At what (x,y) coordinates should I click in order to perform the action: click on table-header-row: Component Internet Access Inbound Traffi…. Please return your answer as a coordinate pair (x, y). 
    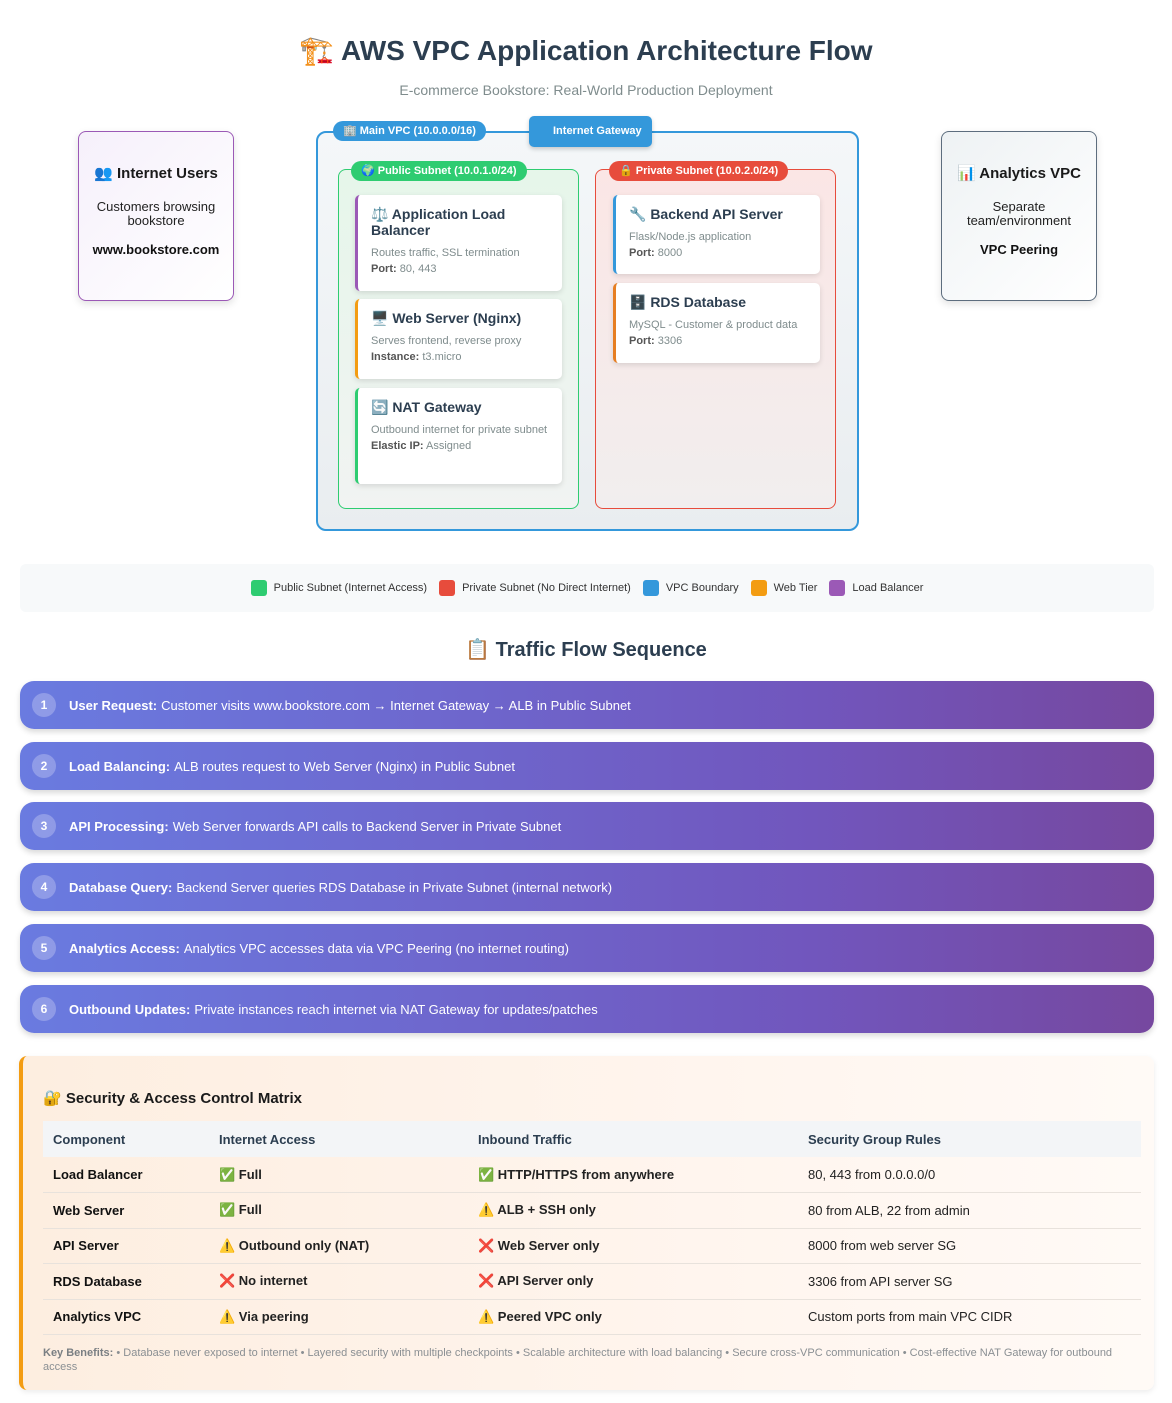
    Looking at the image, I should click on (592, 1139).